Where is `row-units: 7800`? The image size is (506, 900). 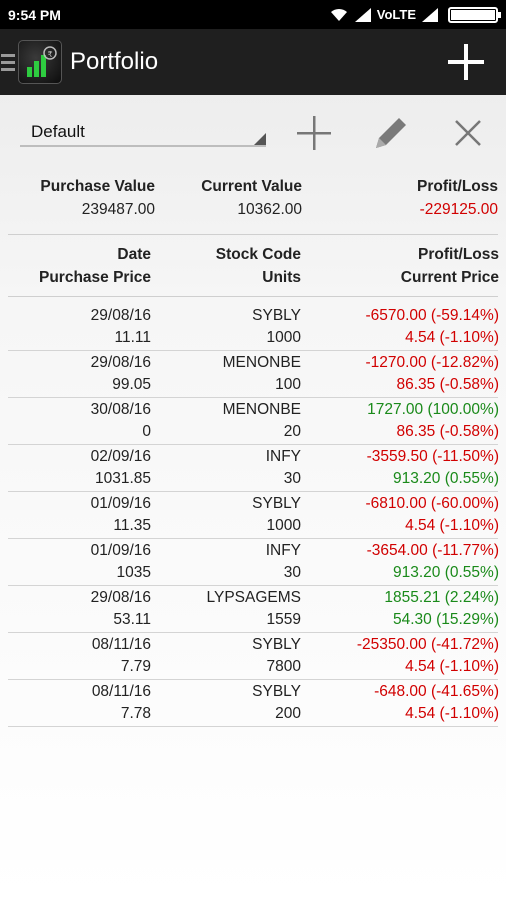
row-units: 7800 is located at coordinates (283, 666).